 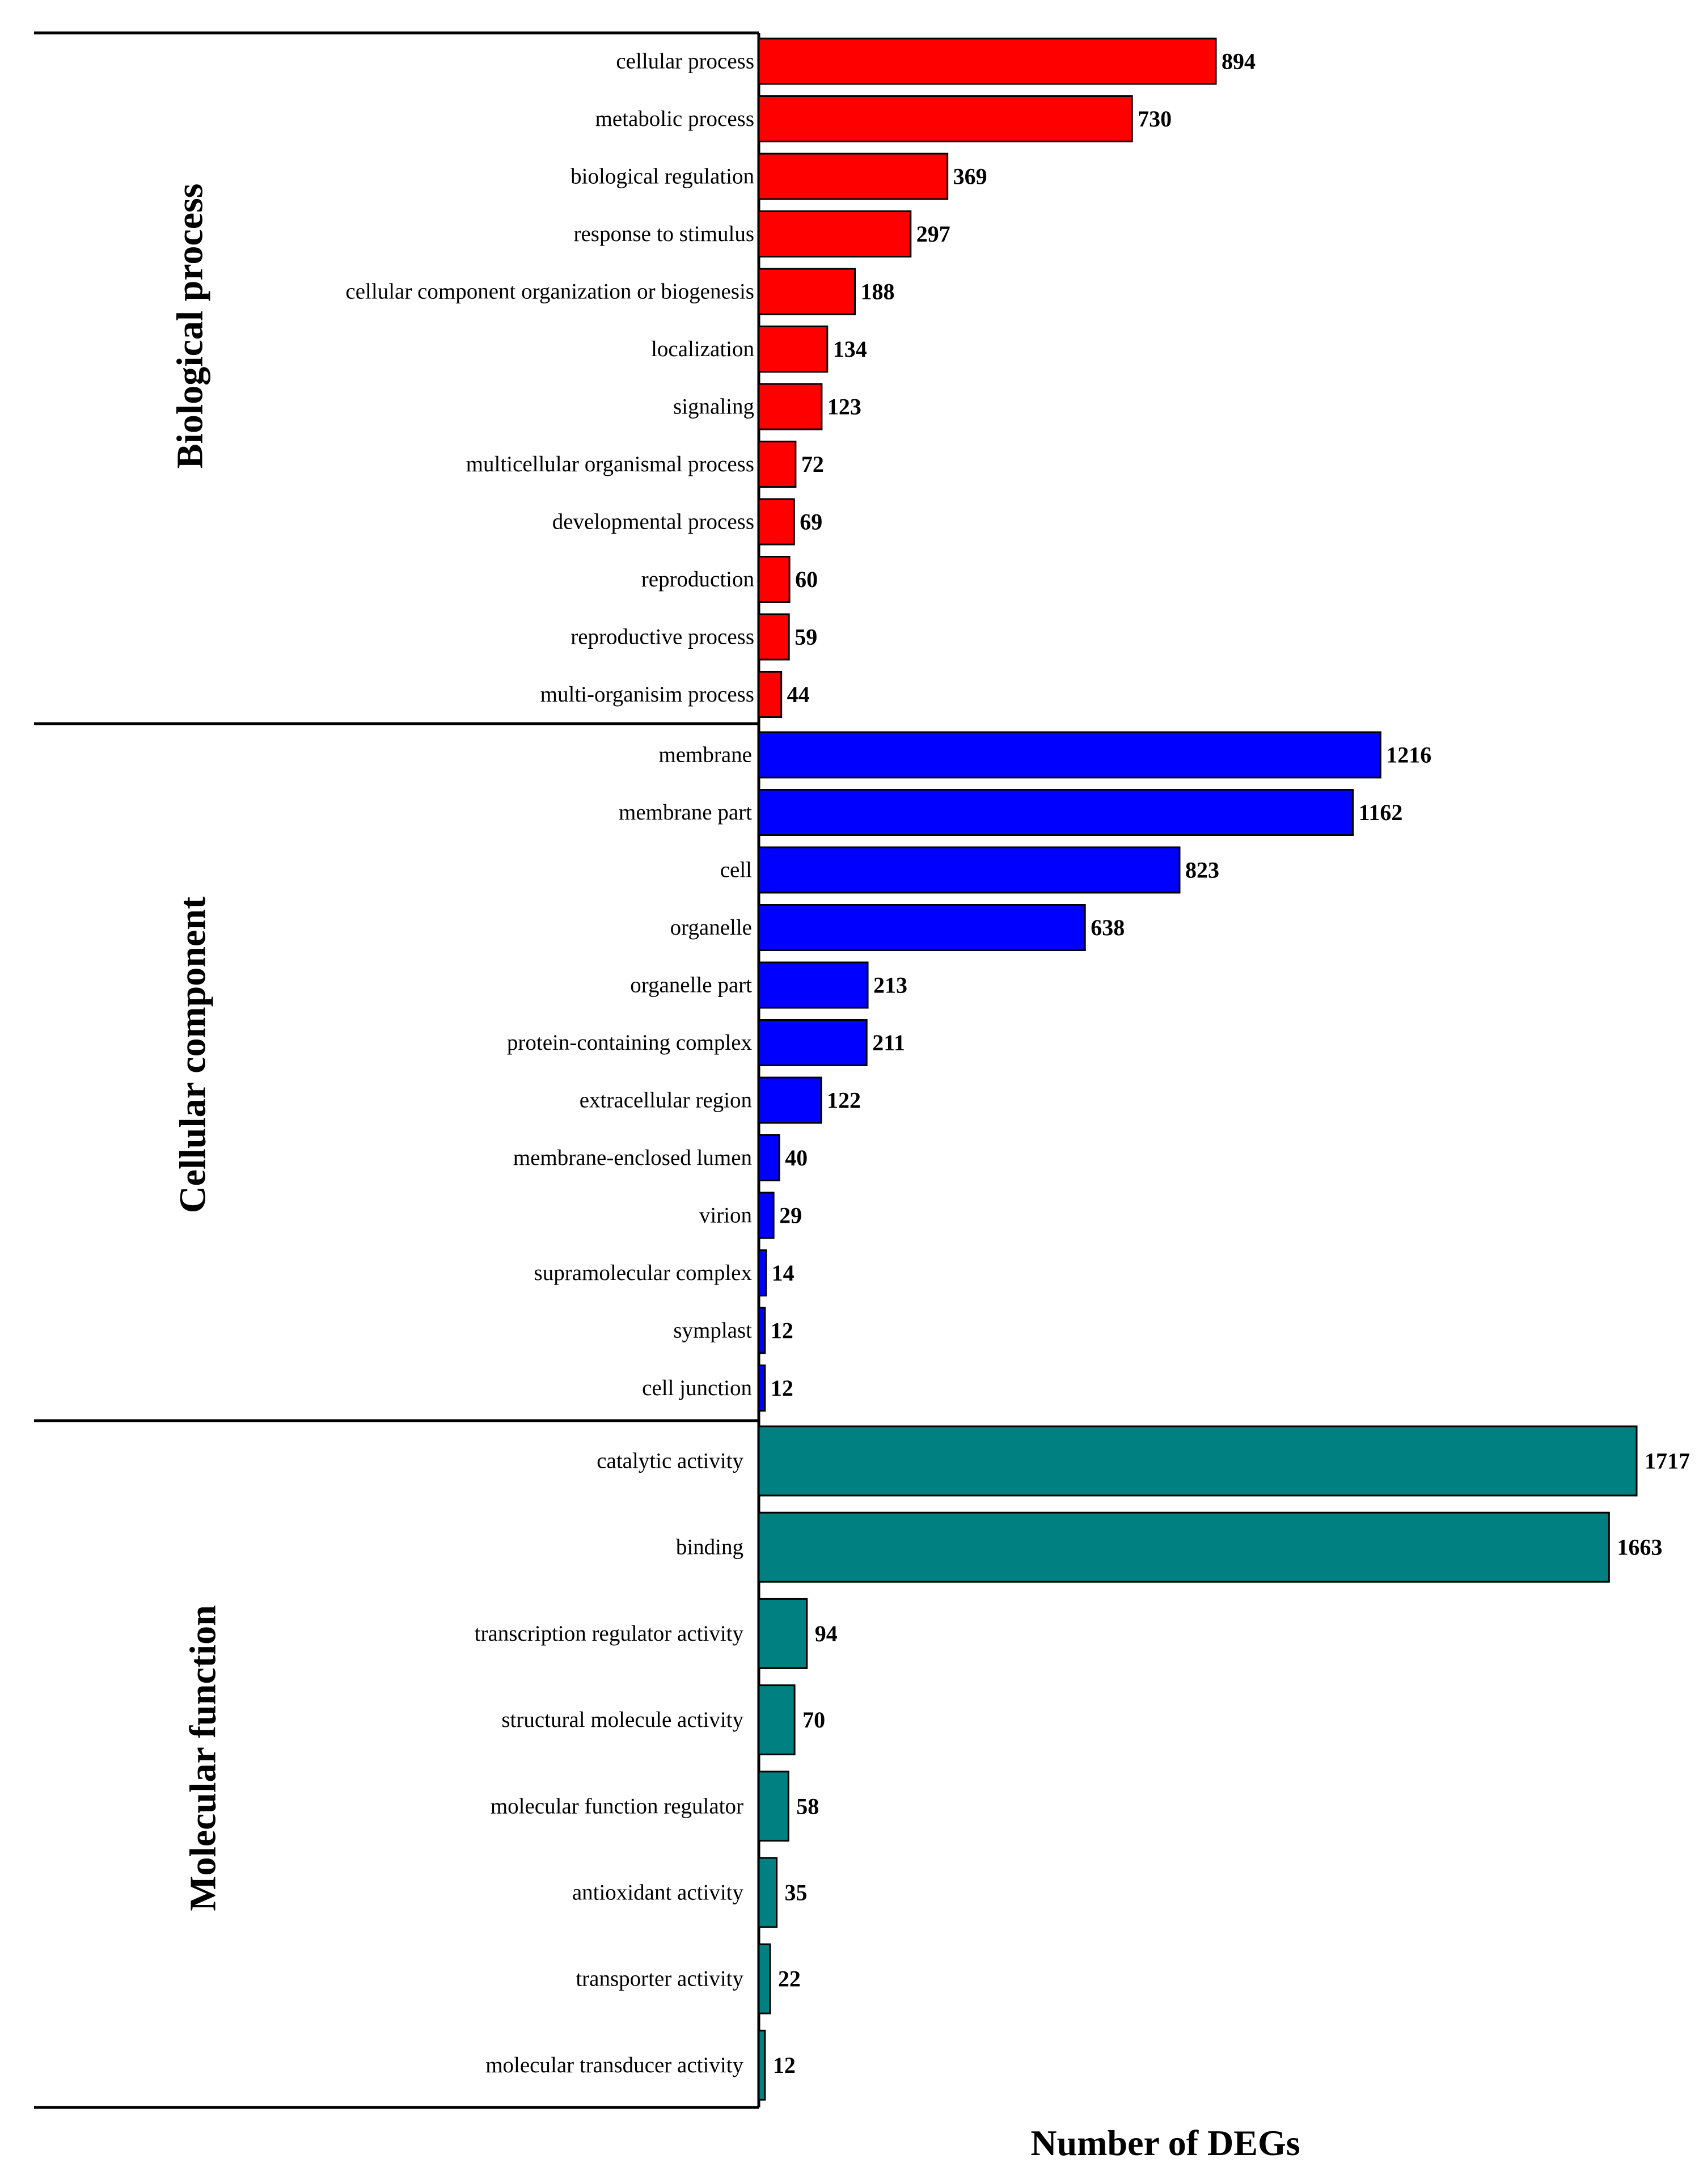 I want to click on category-label: antioxidant activity, so click(x=658, y=1893).